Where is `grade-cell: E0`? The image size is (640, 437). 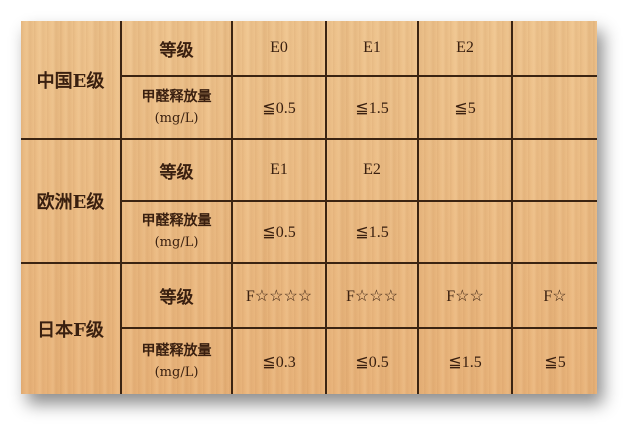
grade-cell: E0 is located at coordinates (280, 49).